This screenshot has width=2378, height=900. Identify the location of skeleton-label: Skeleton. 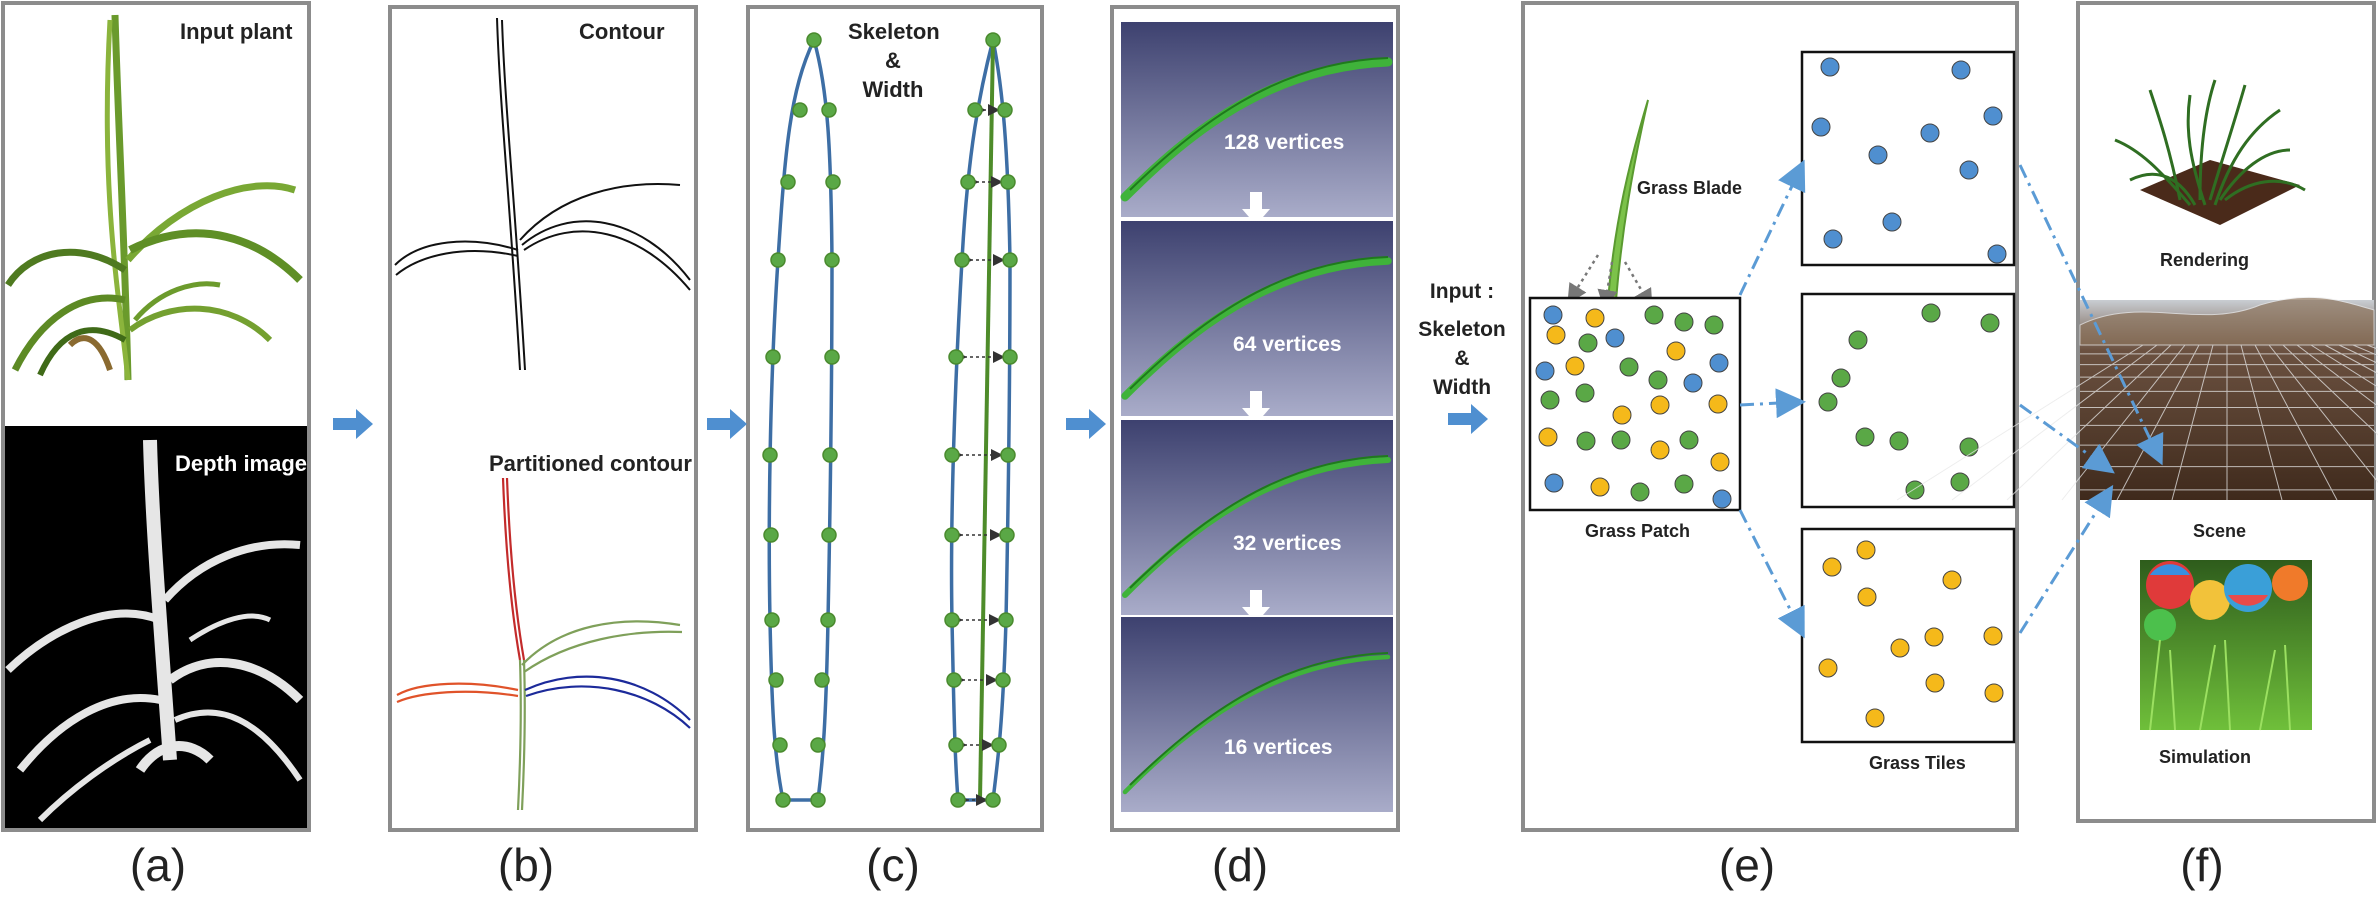
(894, 31).